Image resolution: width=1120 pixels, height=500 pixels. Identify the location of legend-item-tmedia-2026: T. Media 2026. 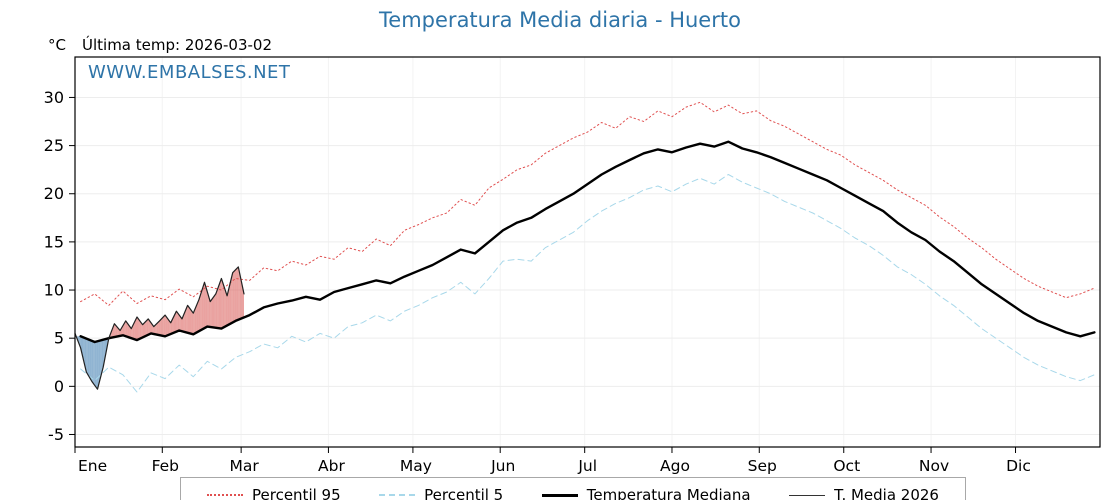
(864, 493).